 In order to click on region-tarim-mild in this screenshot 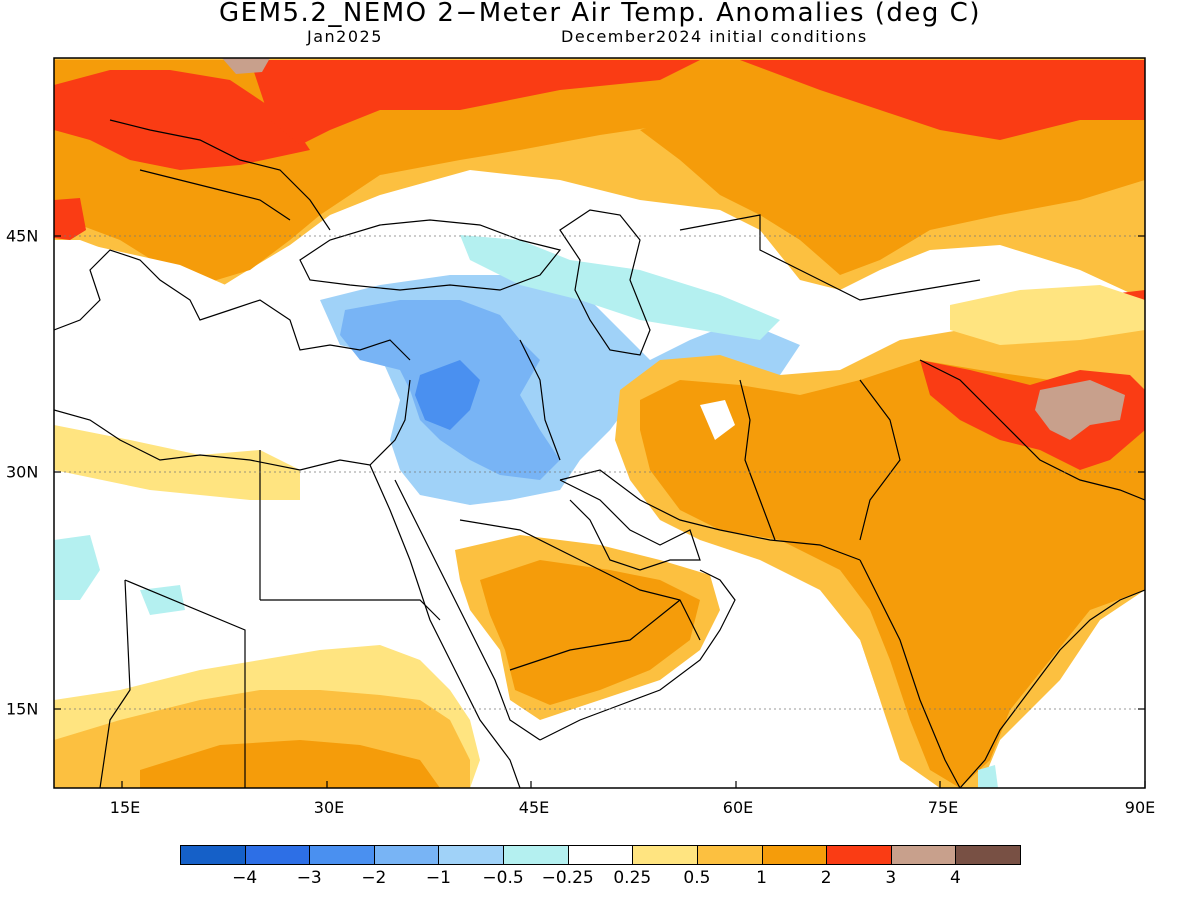, I will do `click(1047, 315)`.